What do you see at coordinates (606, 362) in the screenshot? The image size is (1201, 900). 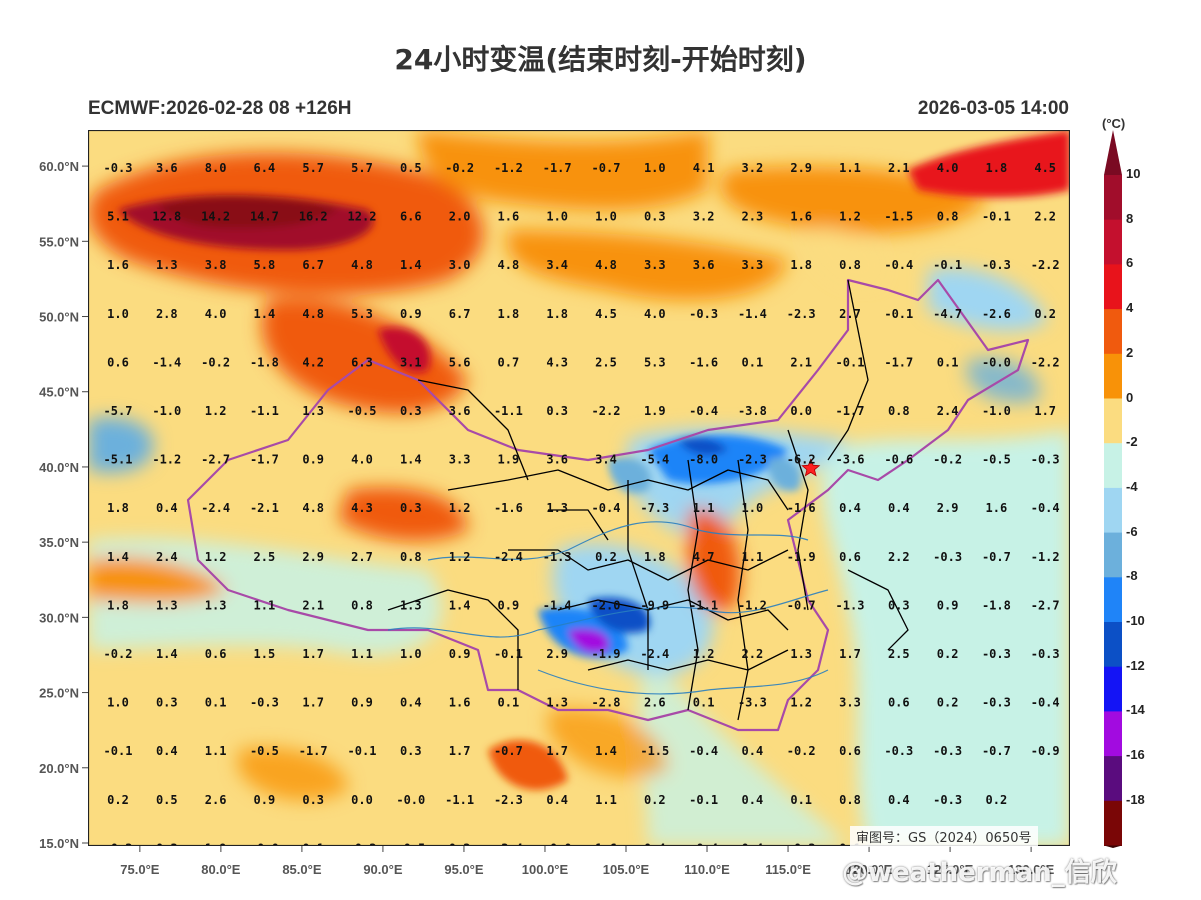 I see `grid-value: 2.5` at bounding box center [606, 362].